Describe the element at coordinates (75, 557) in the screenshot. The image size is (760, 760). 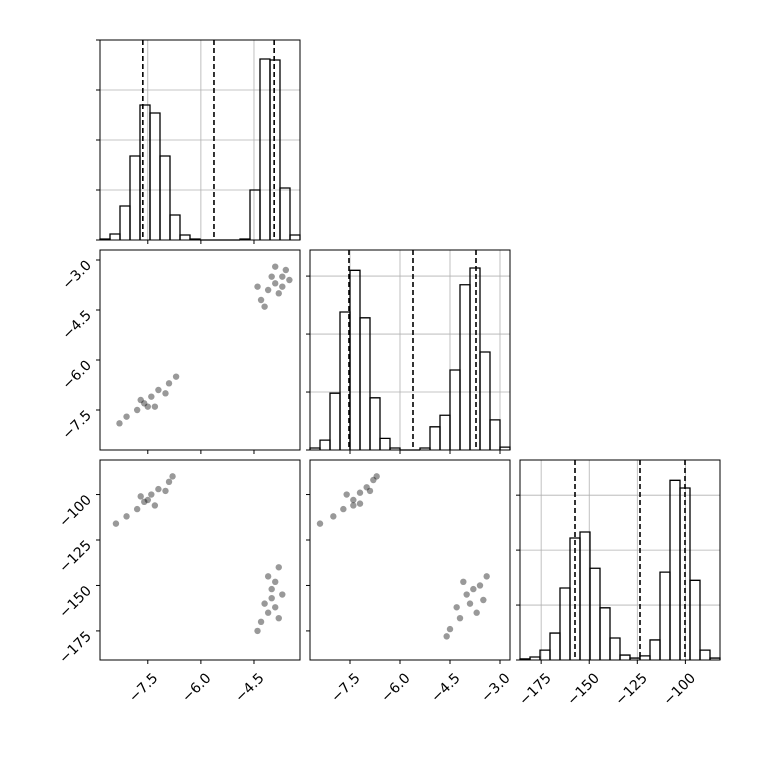
I see `y-tick-label: −125` at that location.